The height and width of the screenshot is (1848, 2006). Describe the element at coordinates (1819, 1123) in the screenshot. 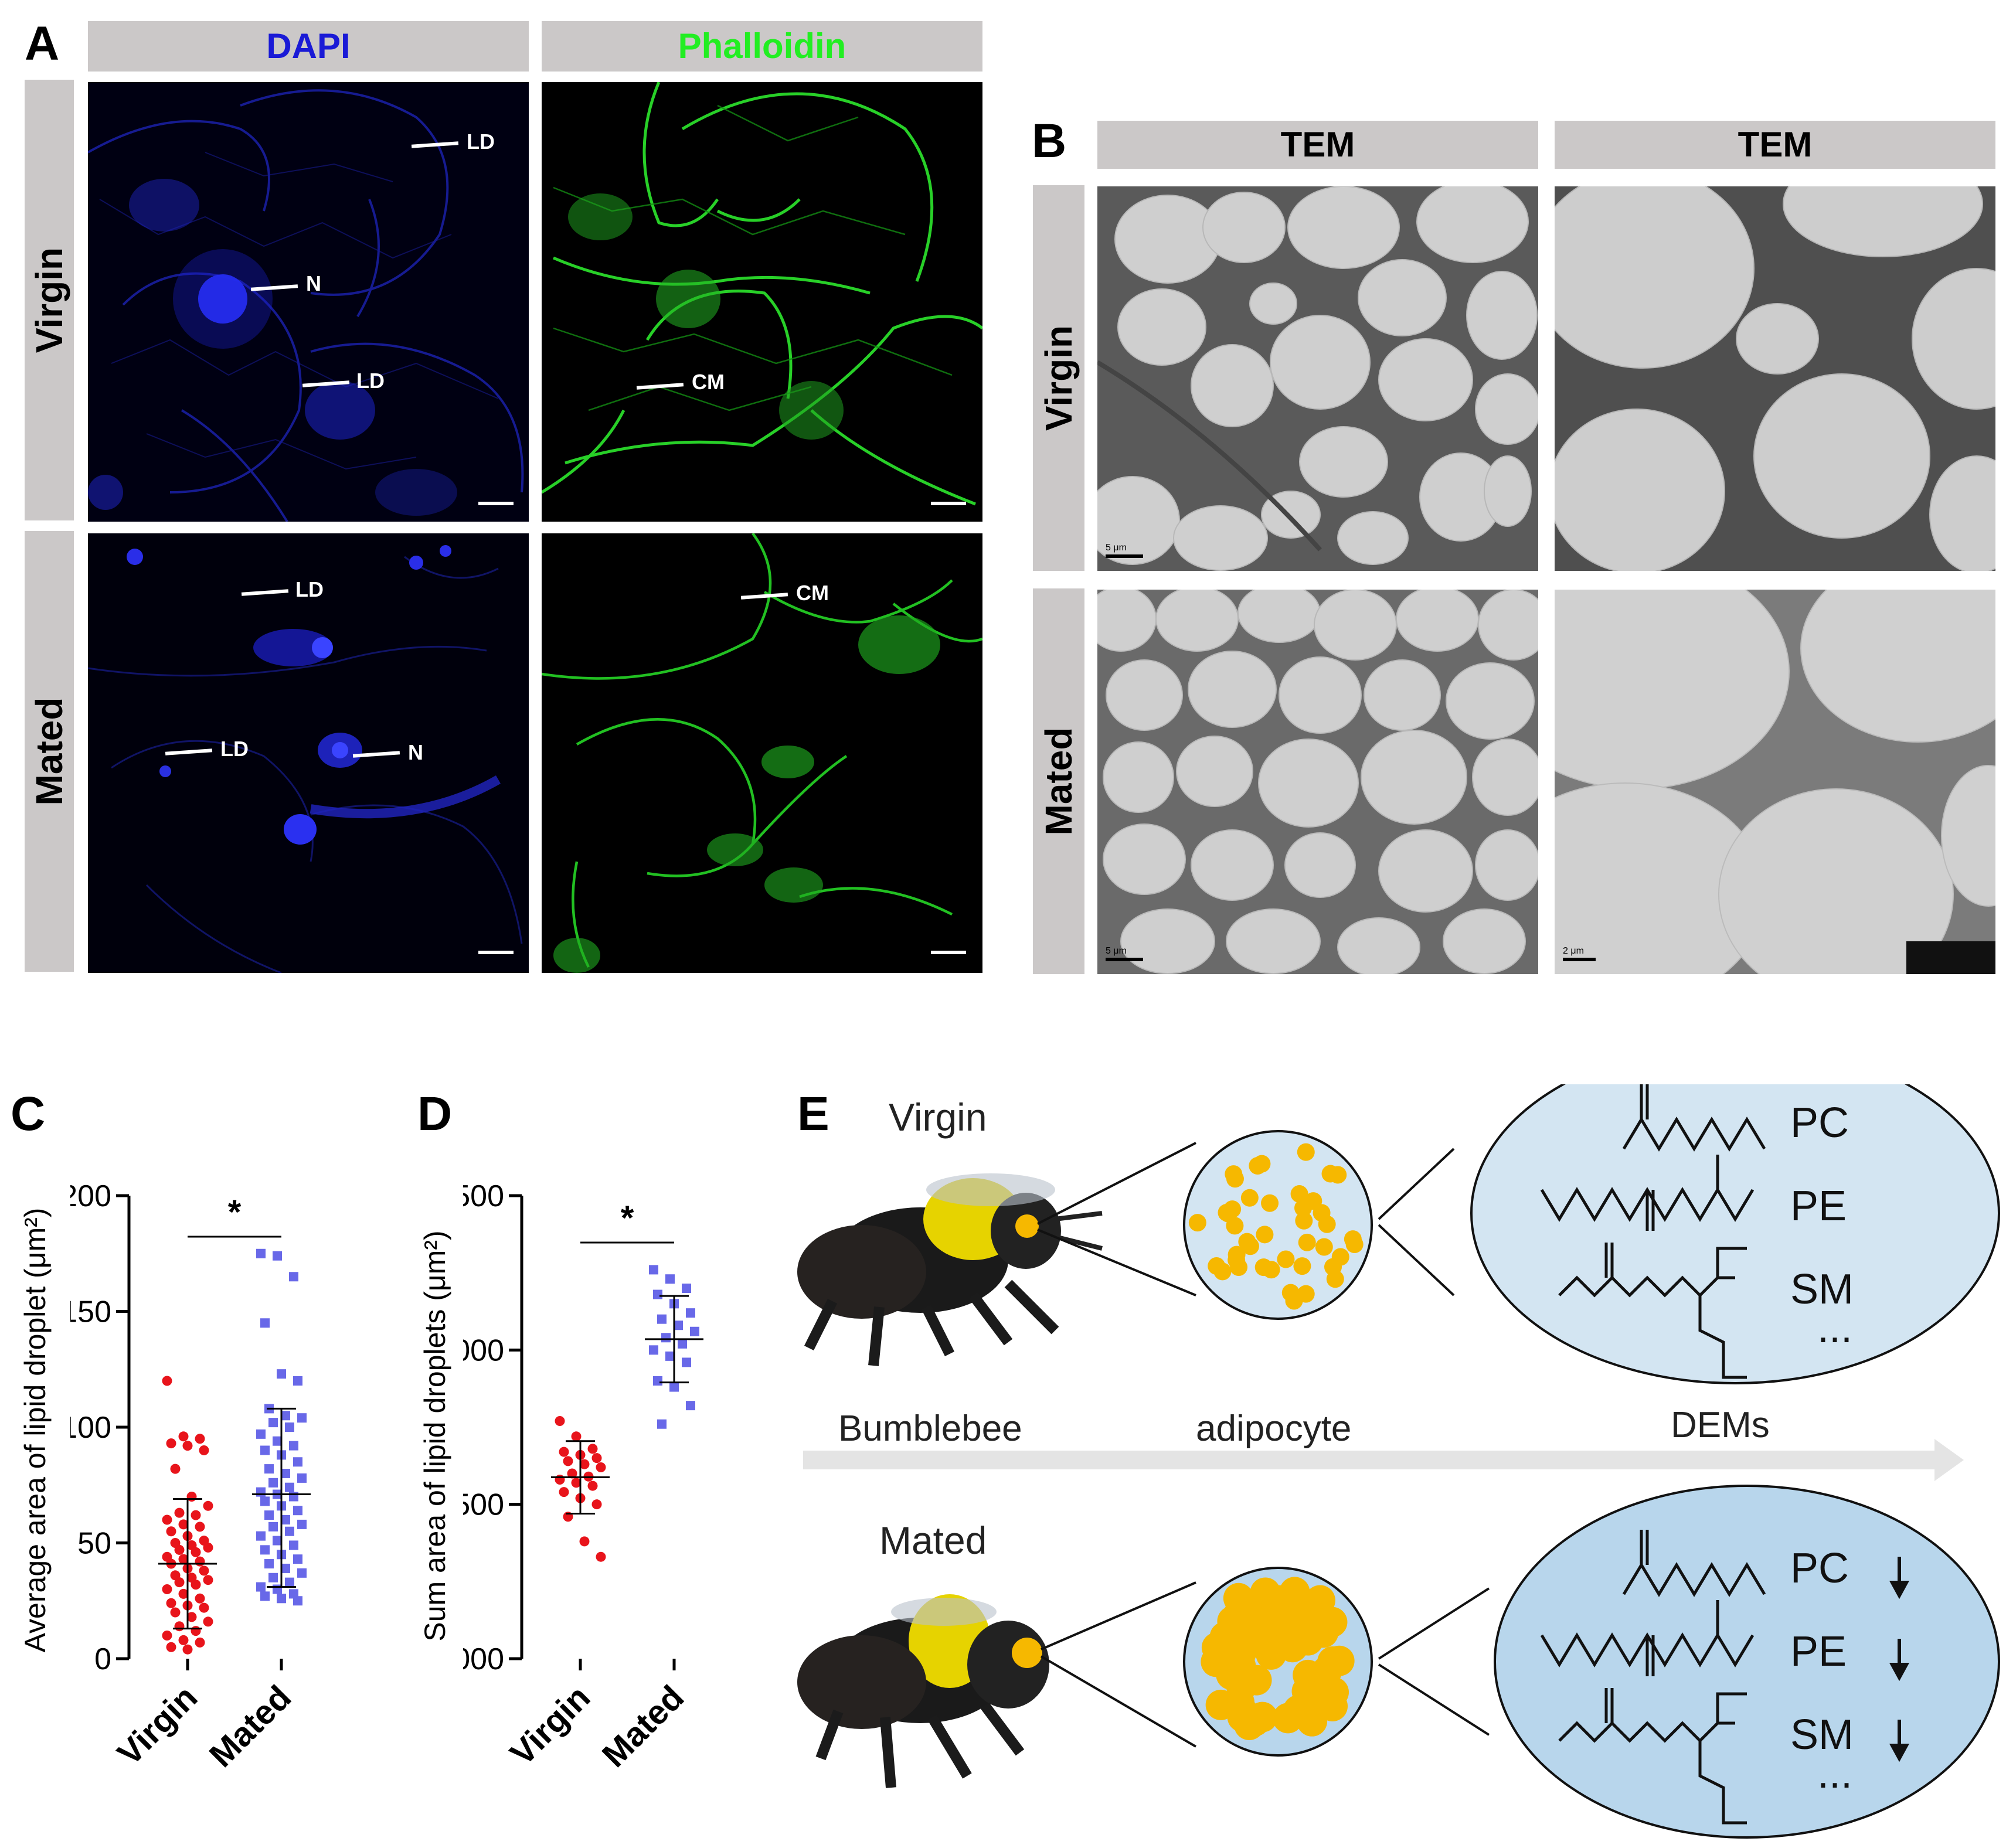

I see `metabolite-pc: PC` at that location.